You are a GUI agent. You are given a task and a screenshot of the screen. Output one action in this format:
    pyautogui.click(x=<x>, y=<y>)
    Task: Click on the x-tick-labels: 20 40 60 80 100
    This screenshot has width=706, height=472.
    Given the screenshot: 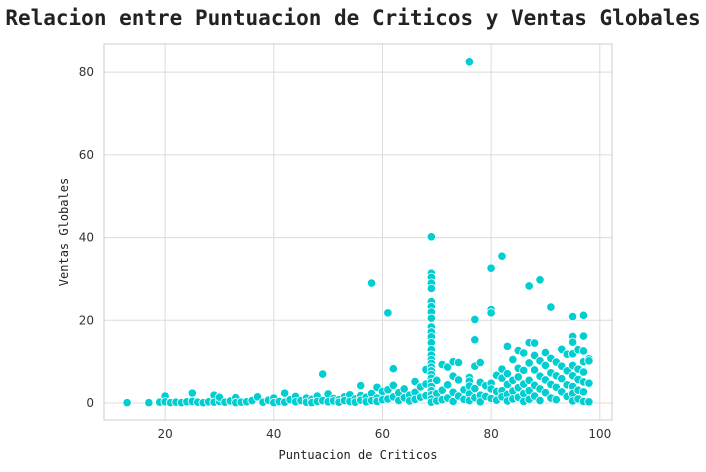 What is the action you would take?
    pyautogui.click(x=384, y=434)
    